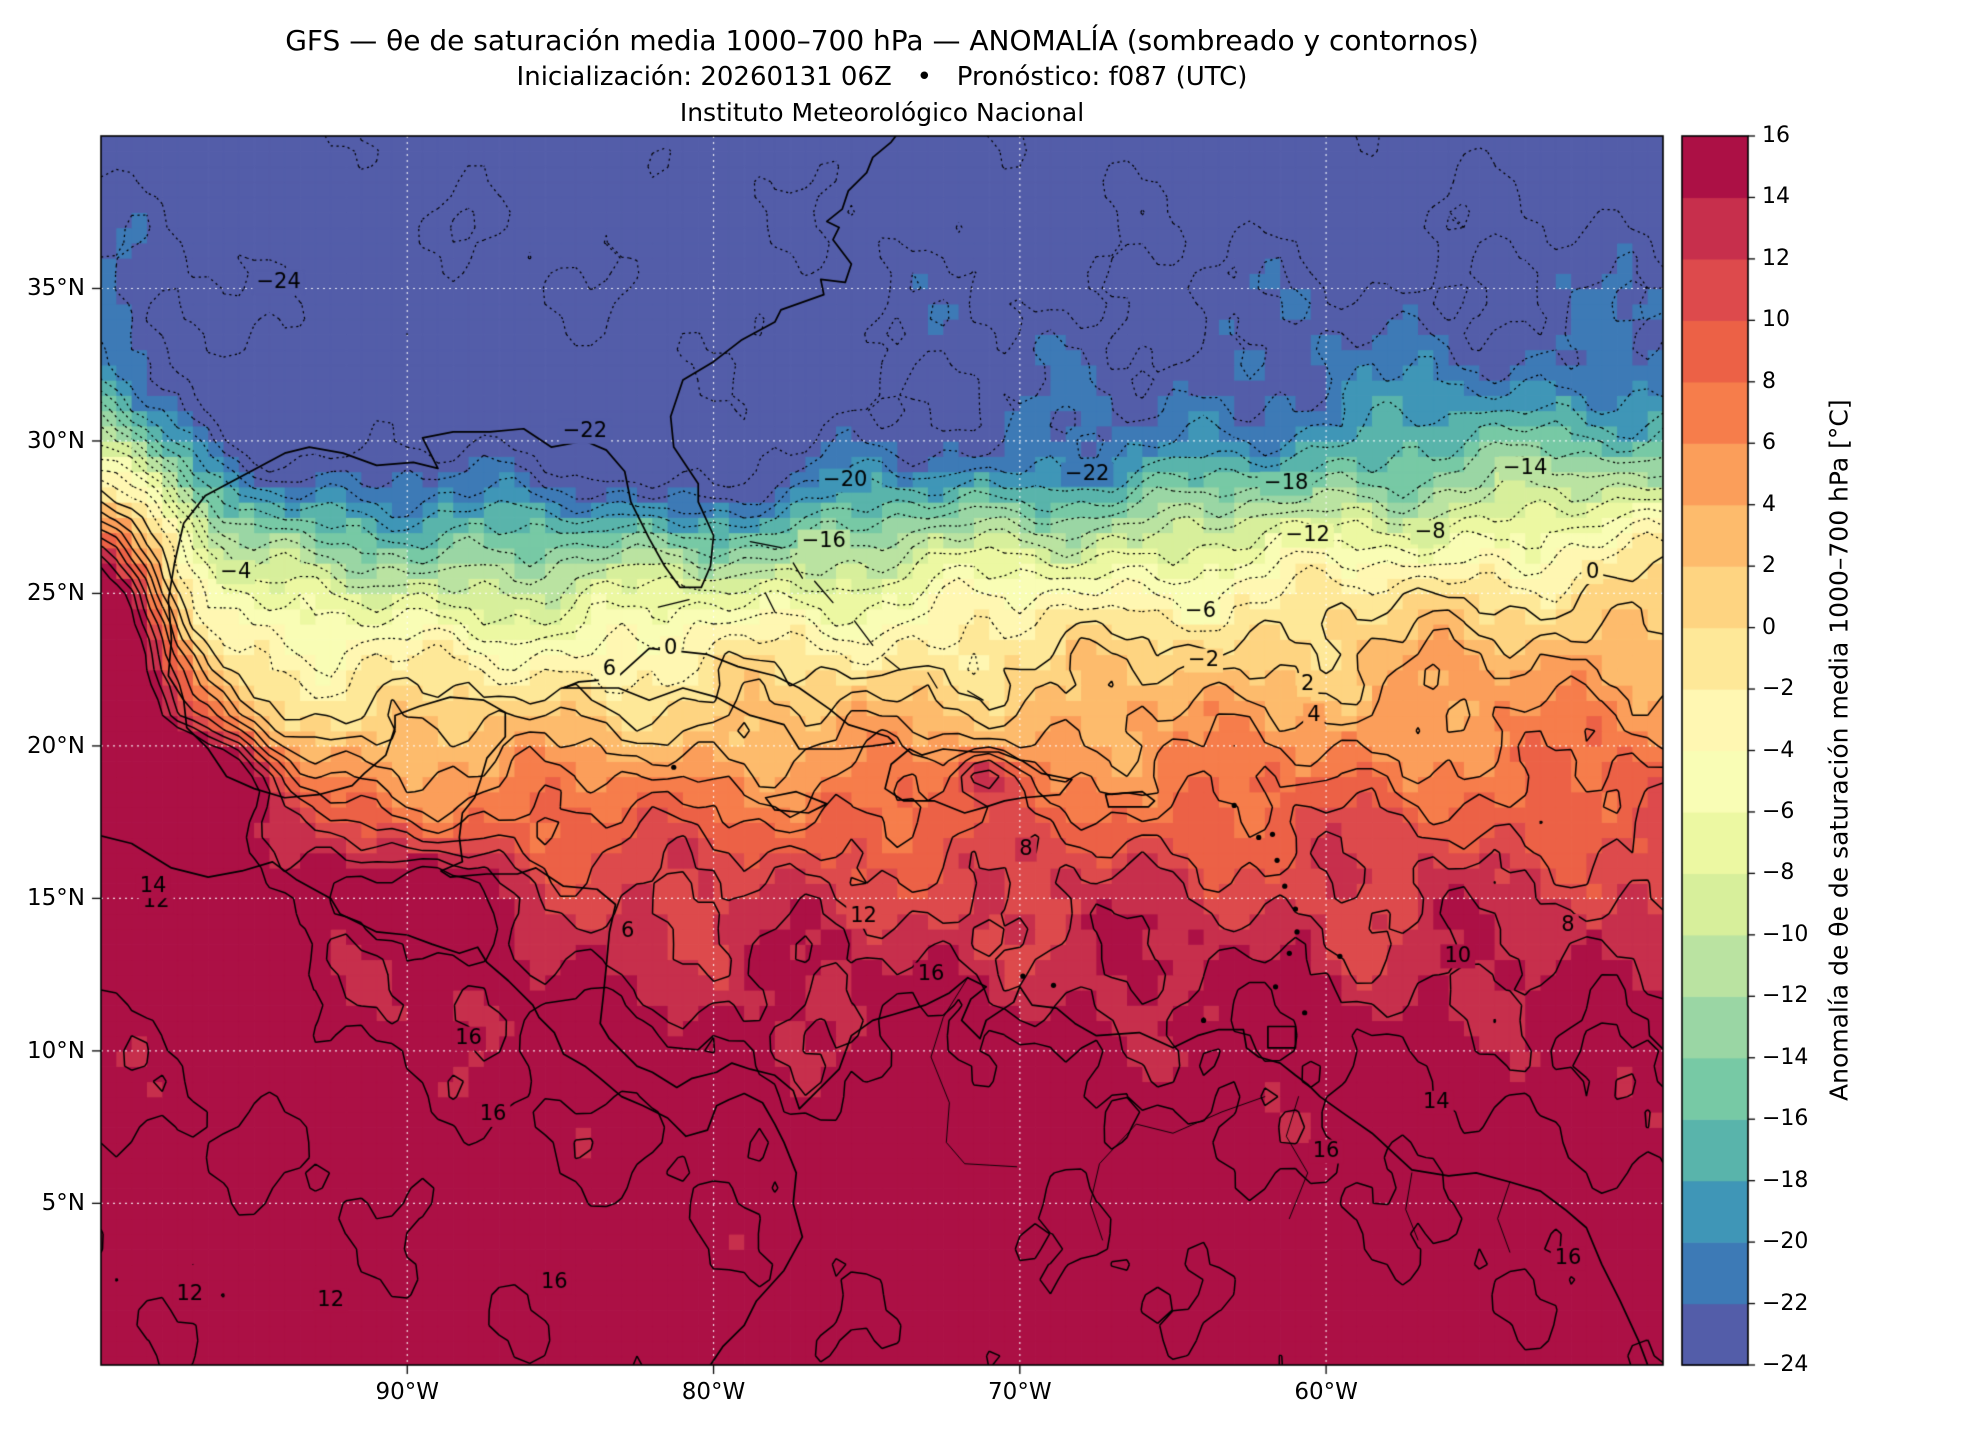  I want to click on colorbar-tick-label: 10, so click(1776, 320).